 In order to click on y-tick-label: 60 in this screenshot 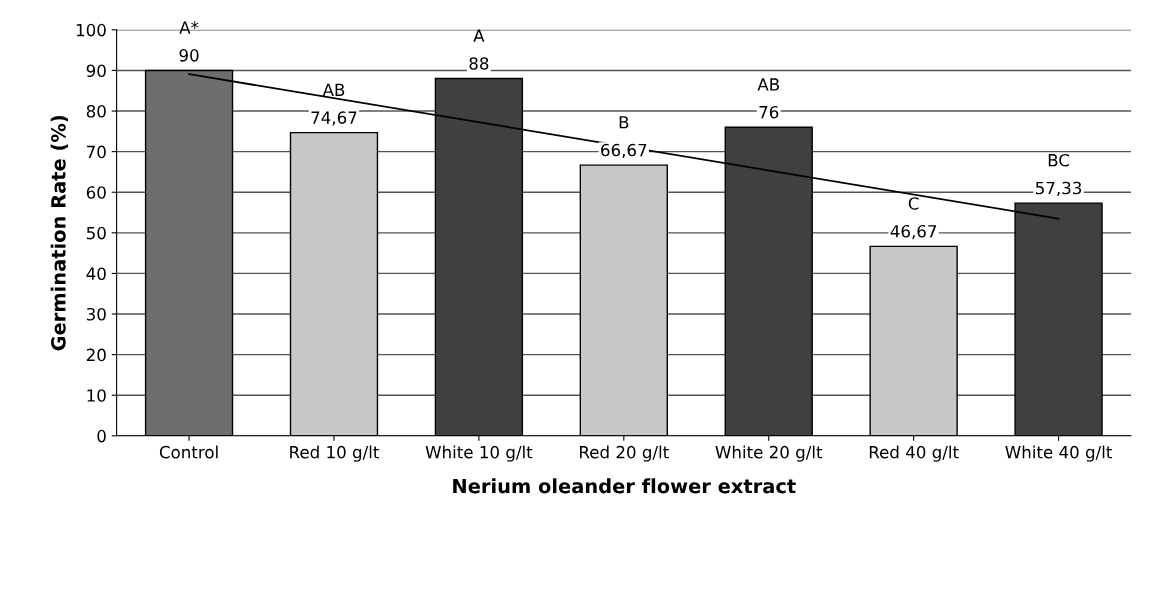, I will do `click(96, 192)`.